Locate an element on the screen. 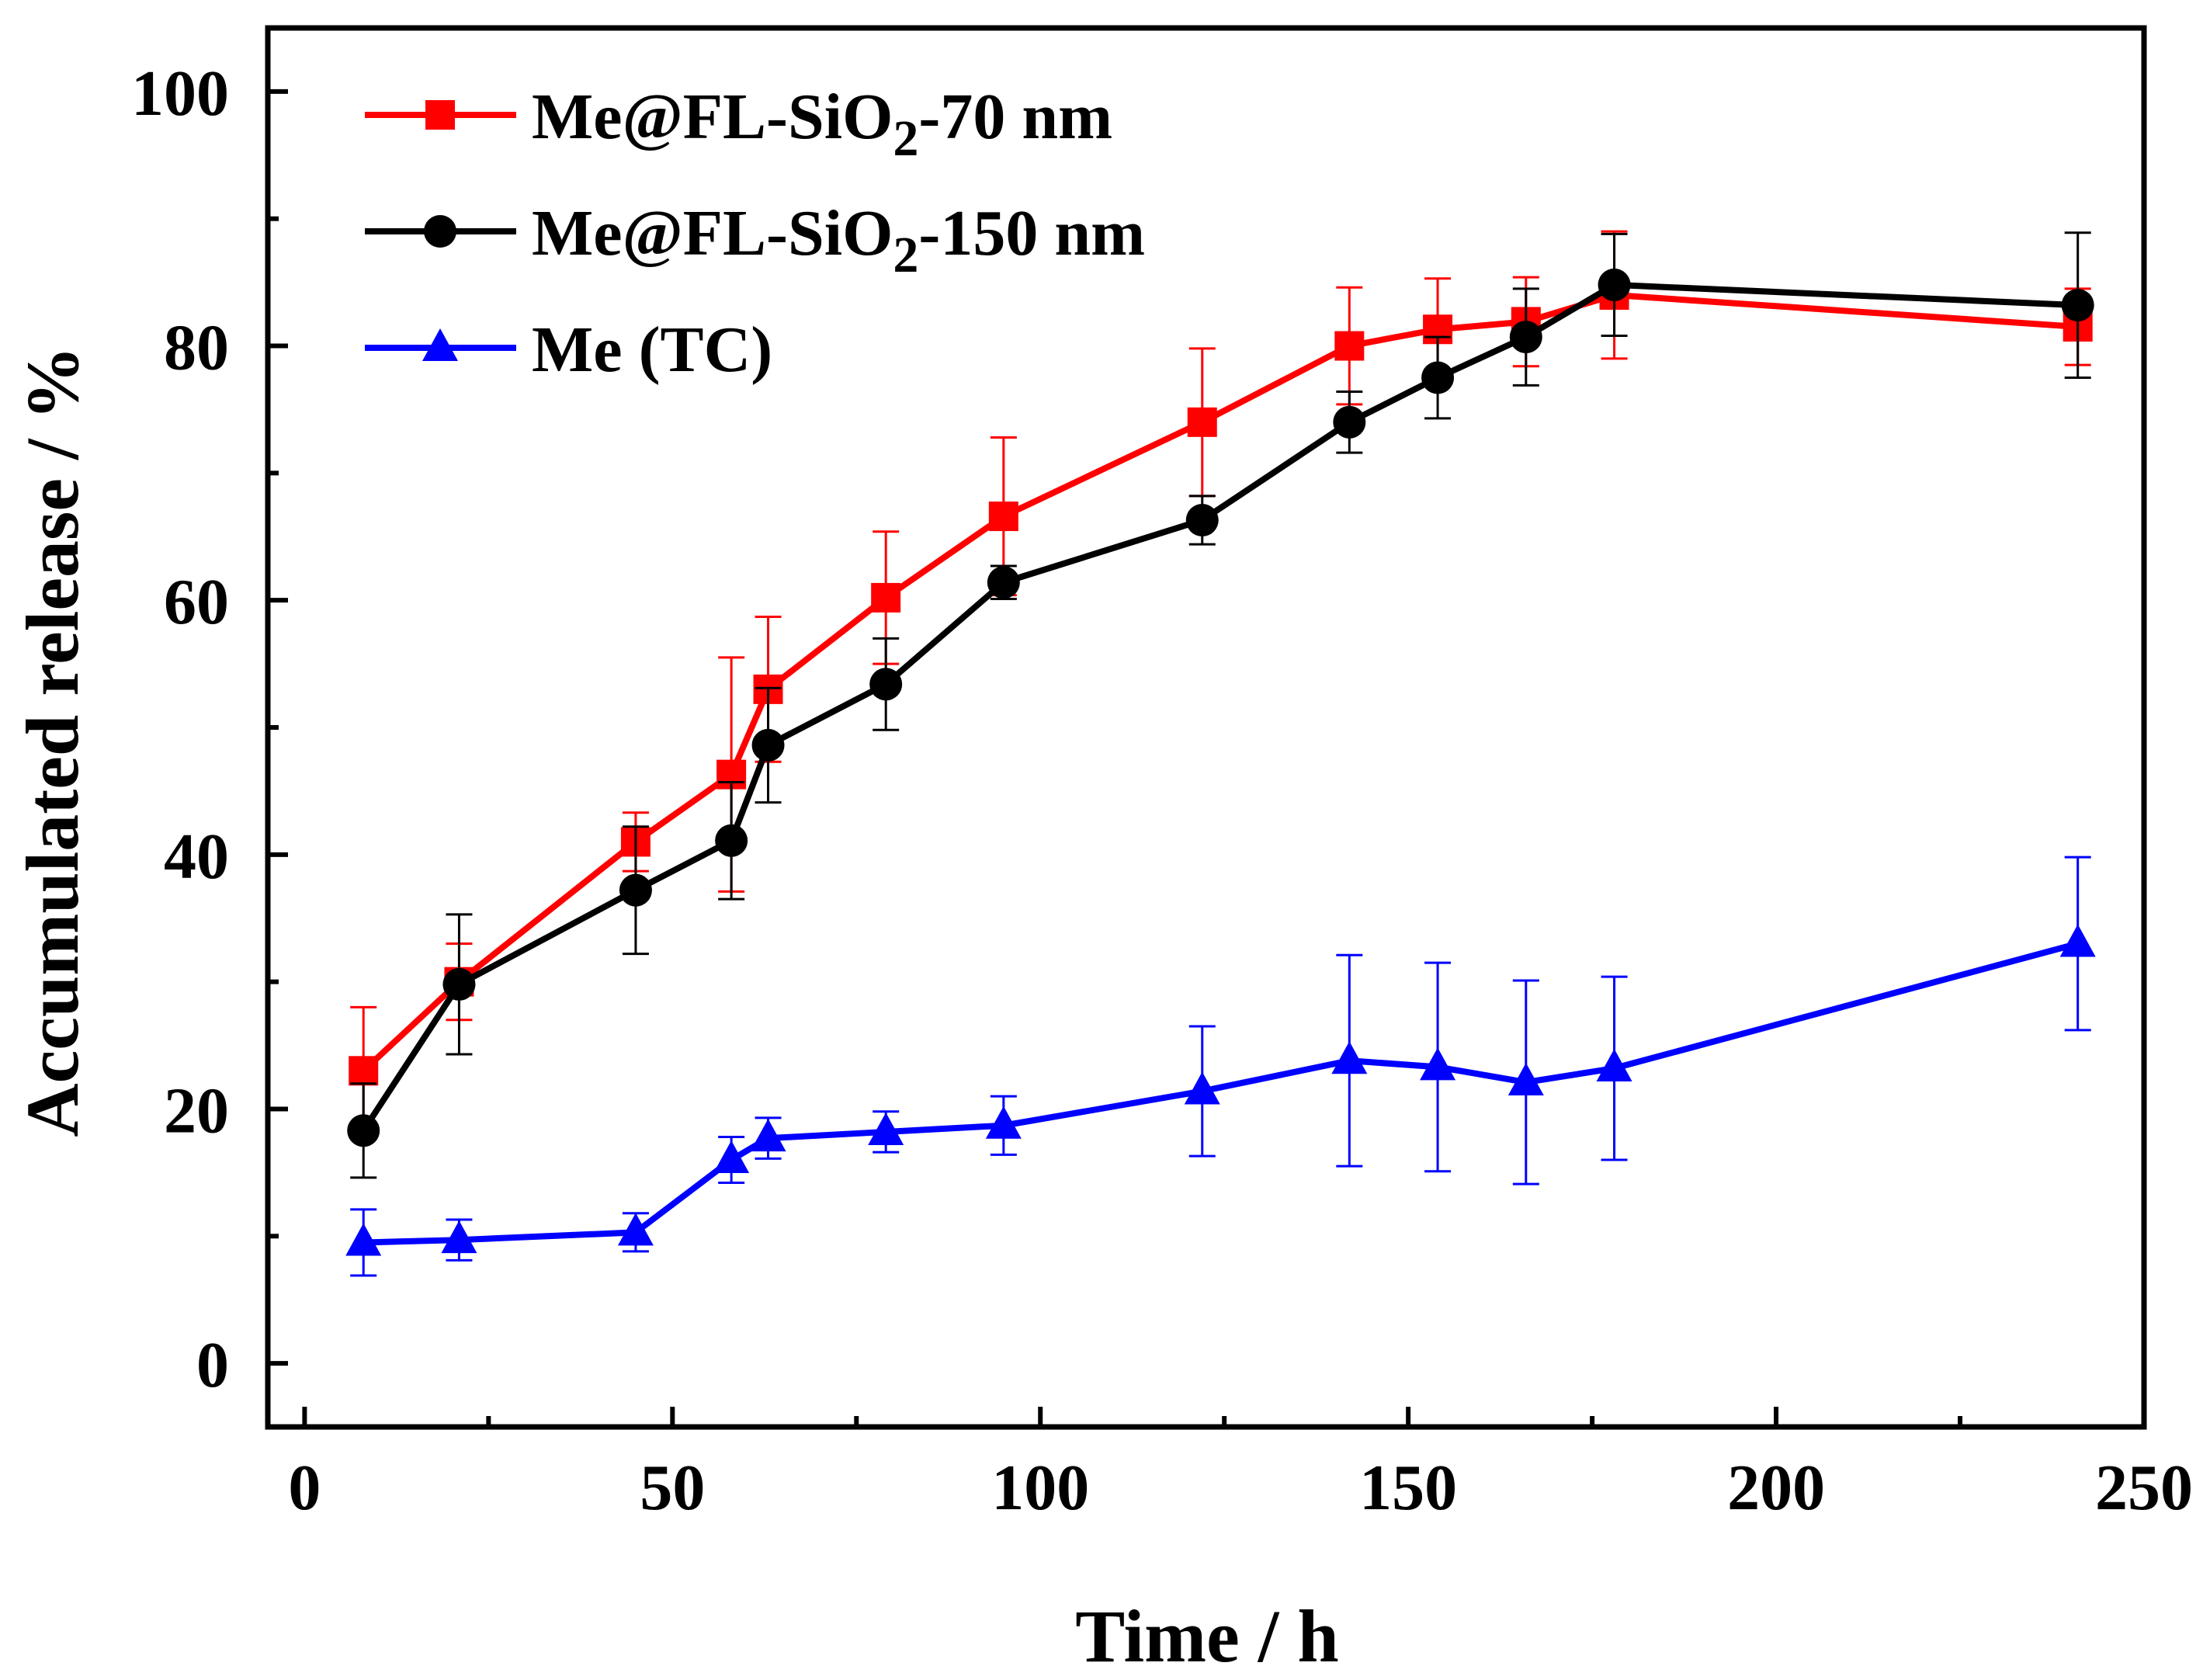  legend-item-3: Me (TC) is located at coordinates (568, 350).